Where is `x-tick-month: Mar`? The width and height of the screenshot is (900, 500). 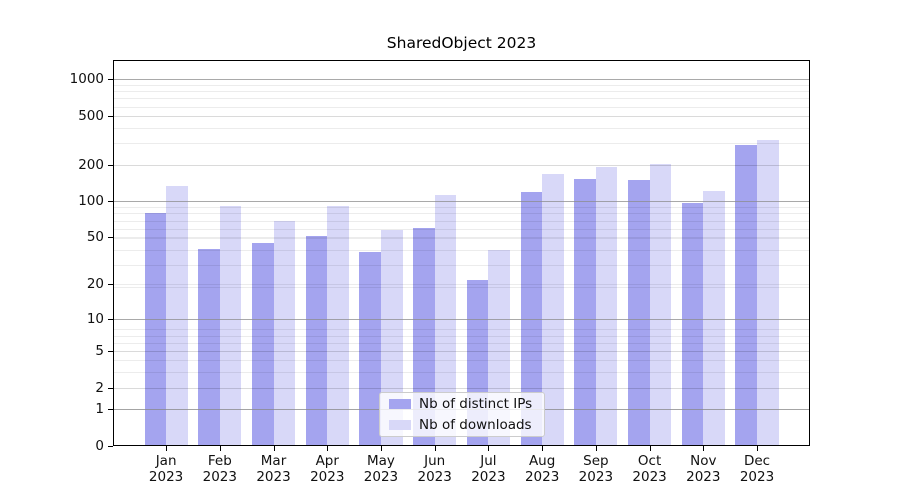 x-tick-month: Mar is located at coordinates (273, 460).